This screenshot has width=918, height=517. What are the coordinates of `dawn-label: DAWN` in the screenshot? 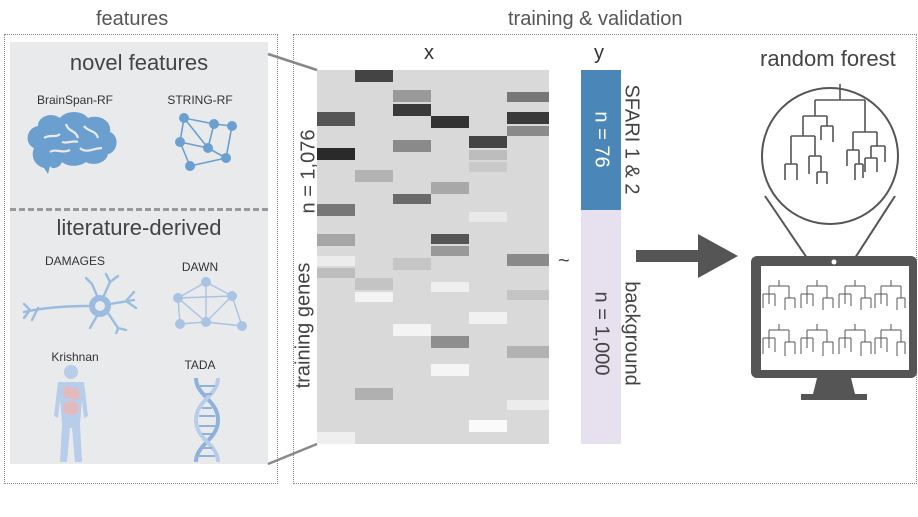 It's located at (200, 267).